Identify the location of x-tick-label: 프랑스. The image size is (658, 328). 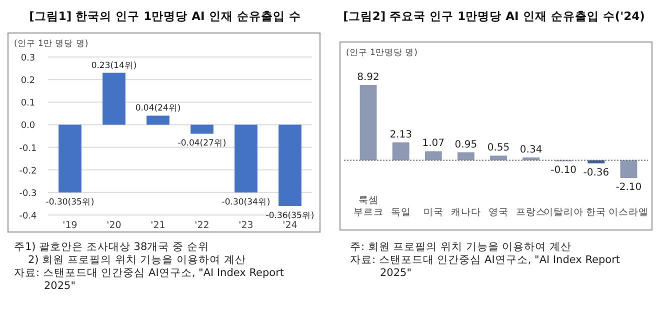
(531, 212).